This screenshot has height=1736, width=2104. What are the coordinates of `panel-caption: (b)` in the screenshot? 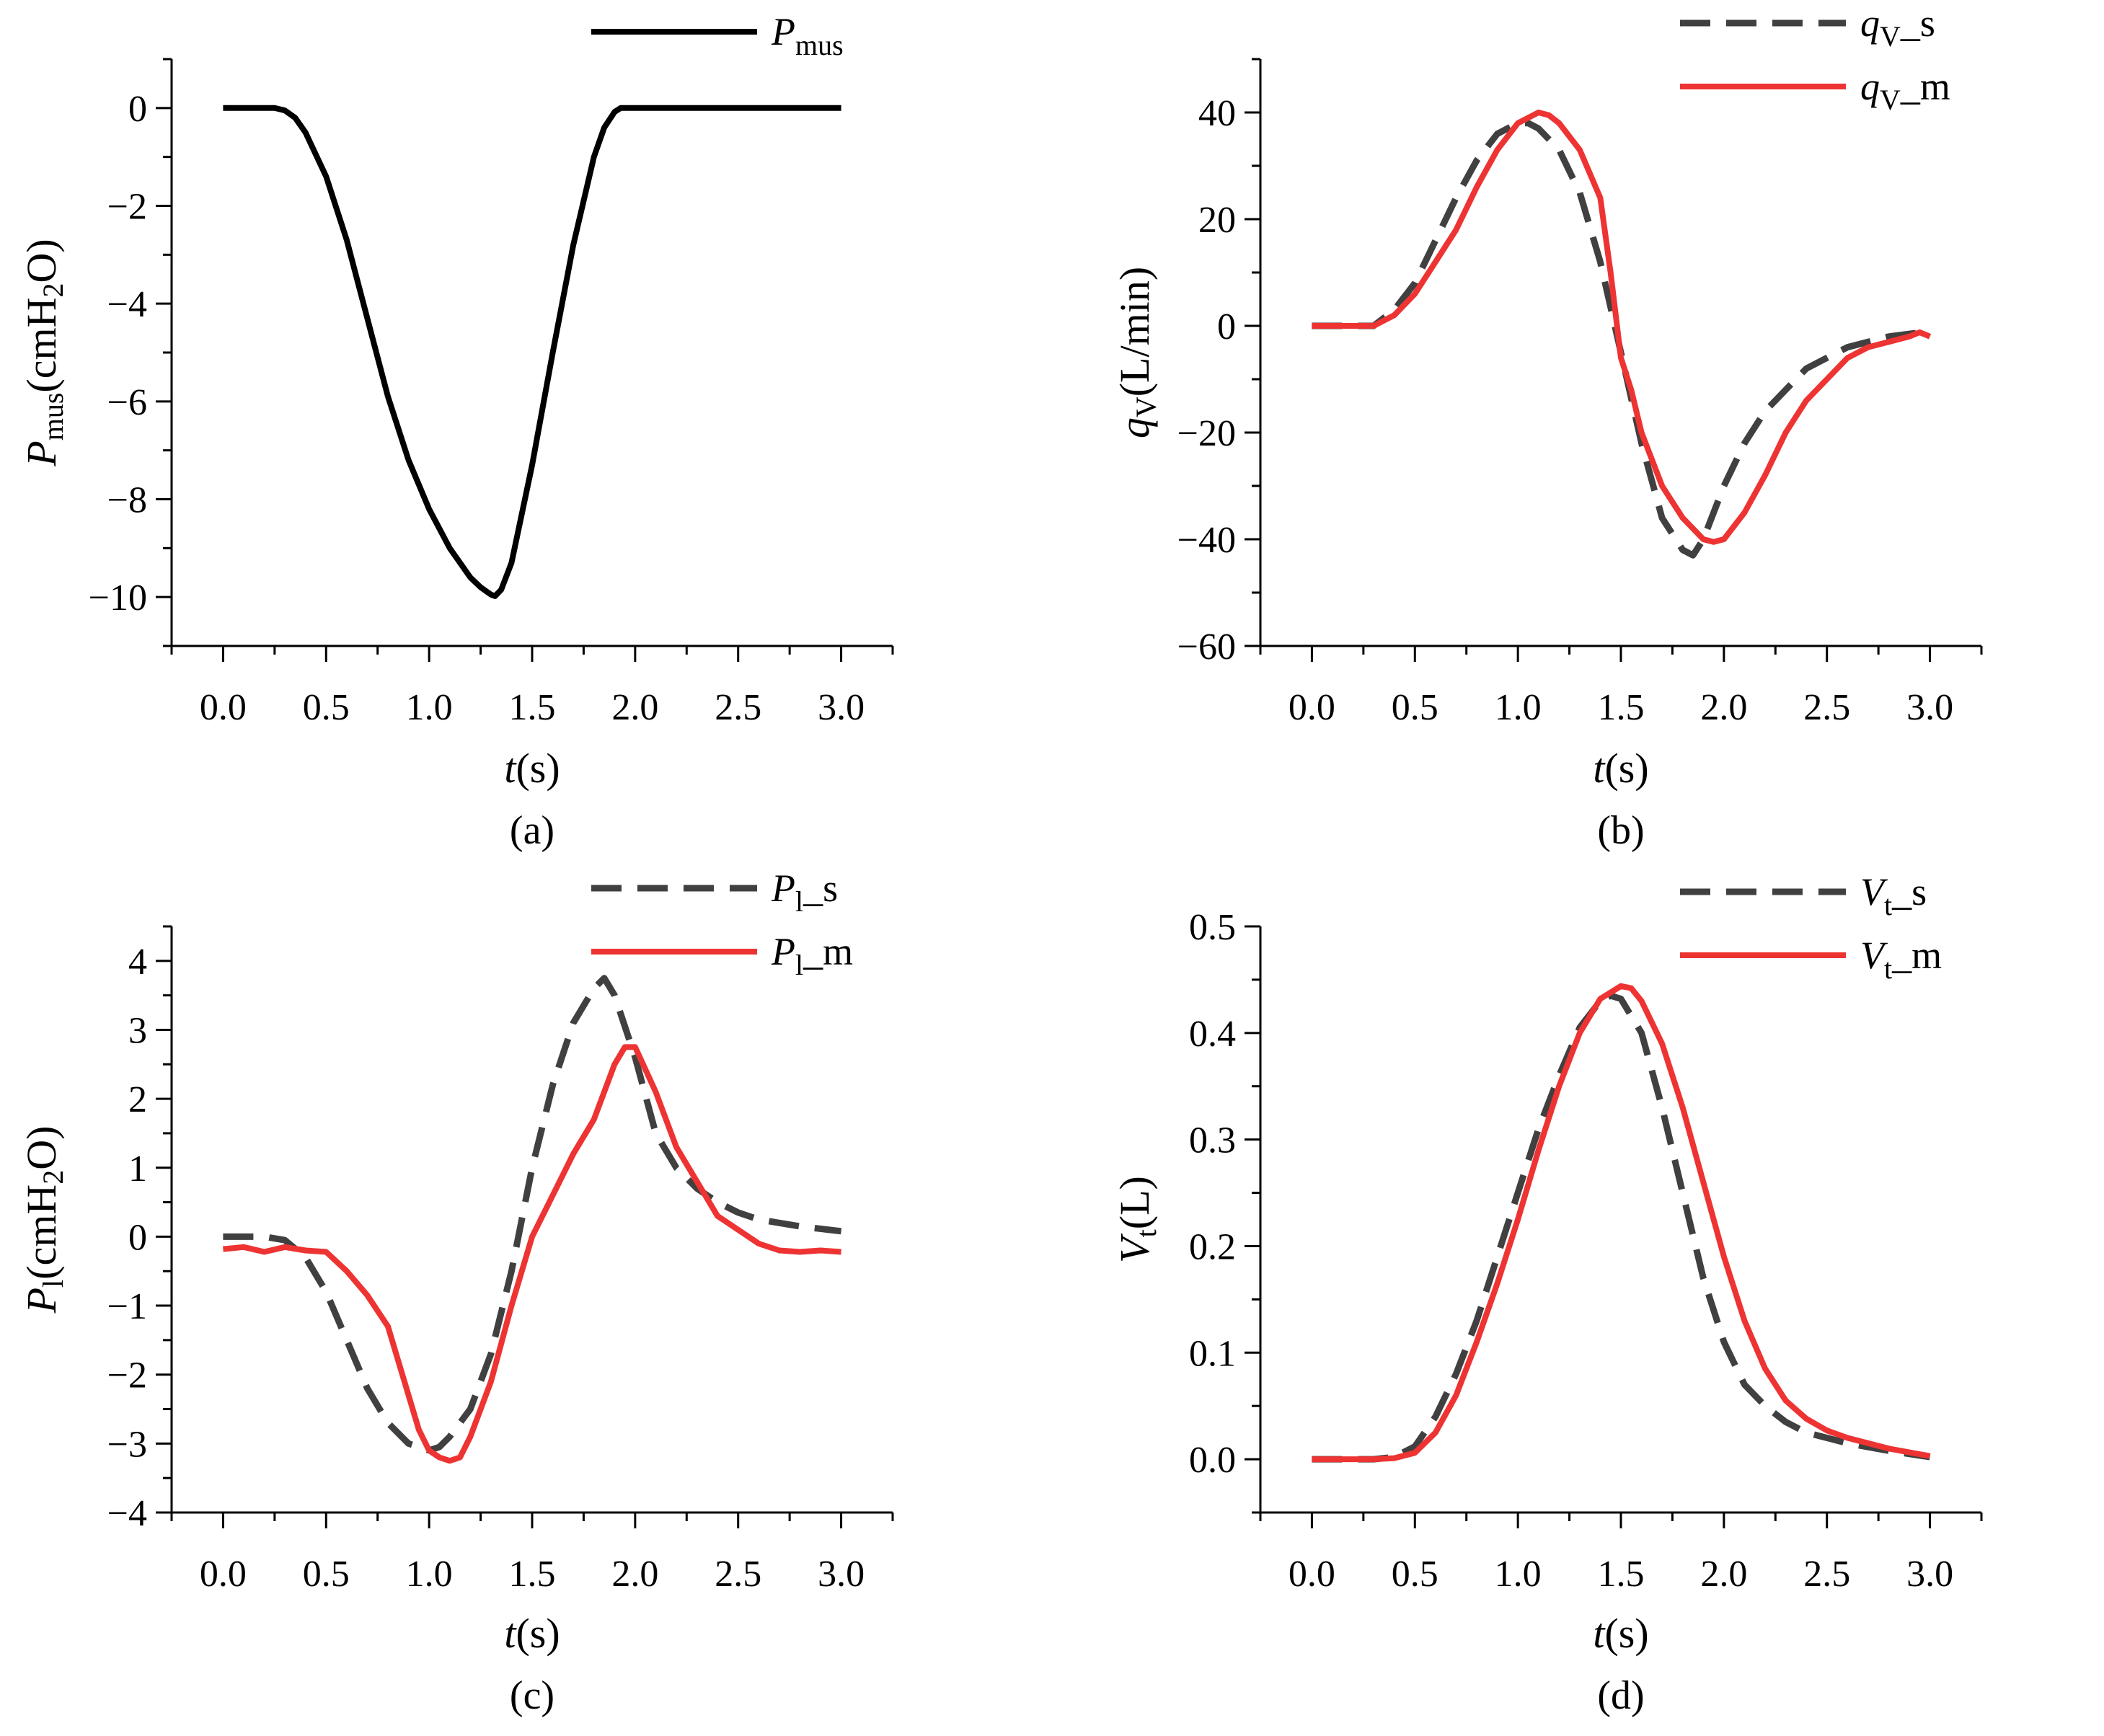 It's located at (1620, 830).